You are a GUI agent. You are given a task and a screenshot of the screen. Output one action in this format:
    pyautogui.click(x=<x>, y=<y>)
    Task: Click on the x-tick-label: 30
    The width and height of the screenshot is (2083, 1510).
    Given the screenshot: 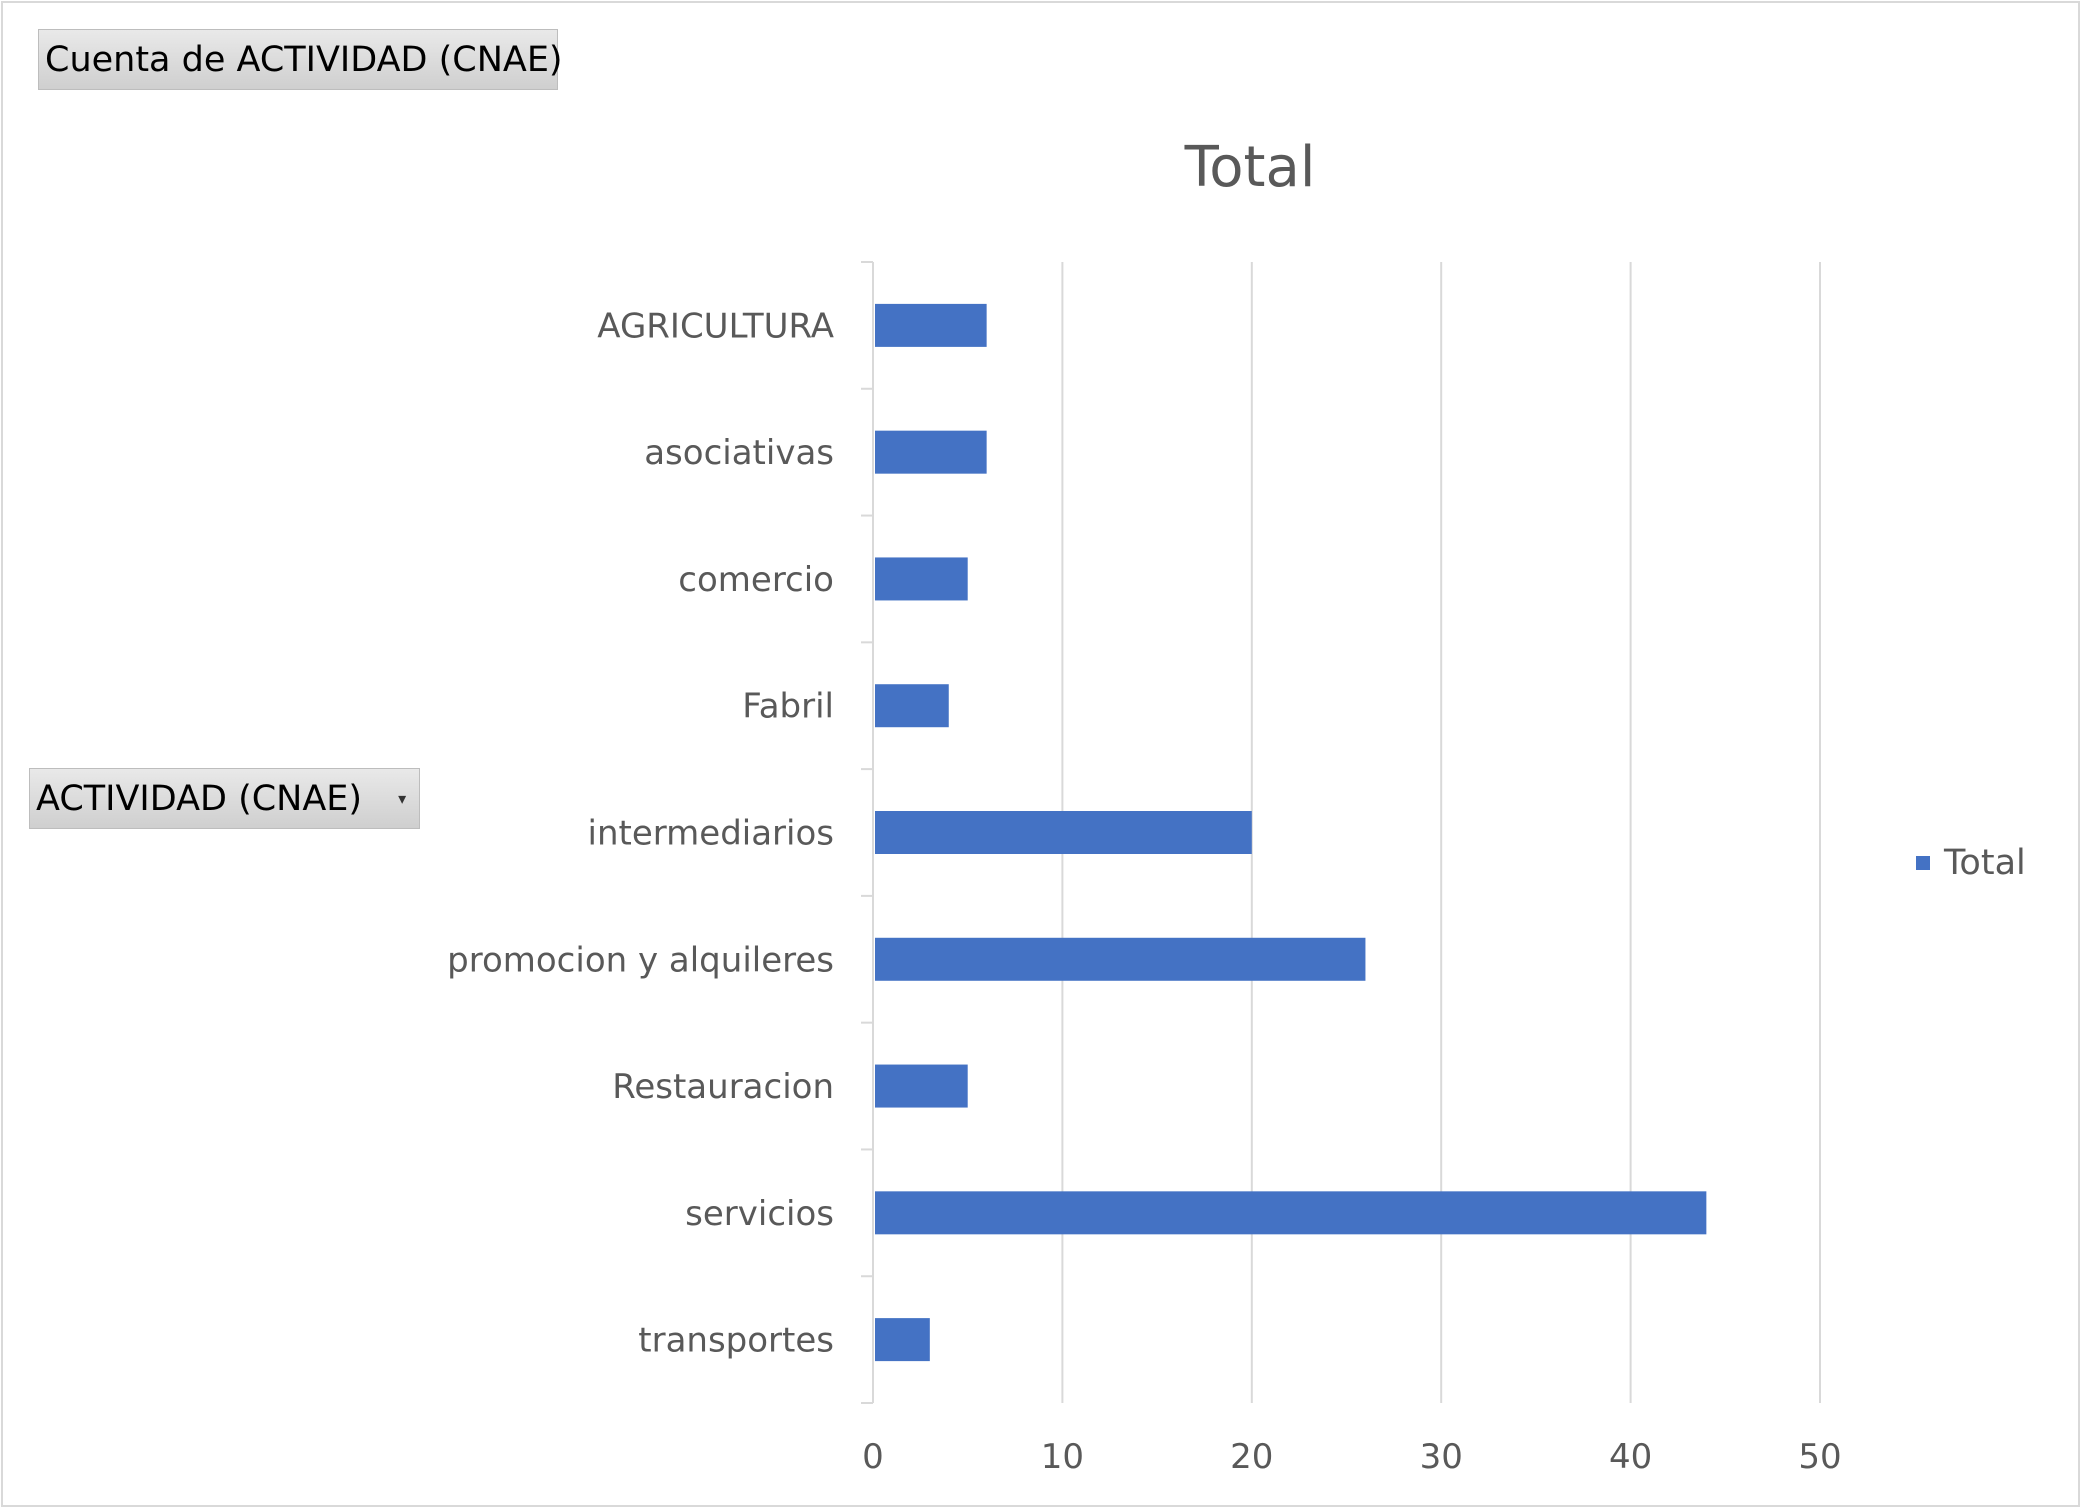 What is the action you would take?
    pyautogui.click(x=1441, y=1457)
    